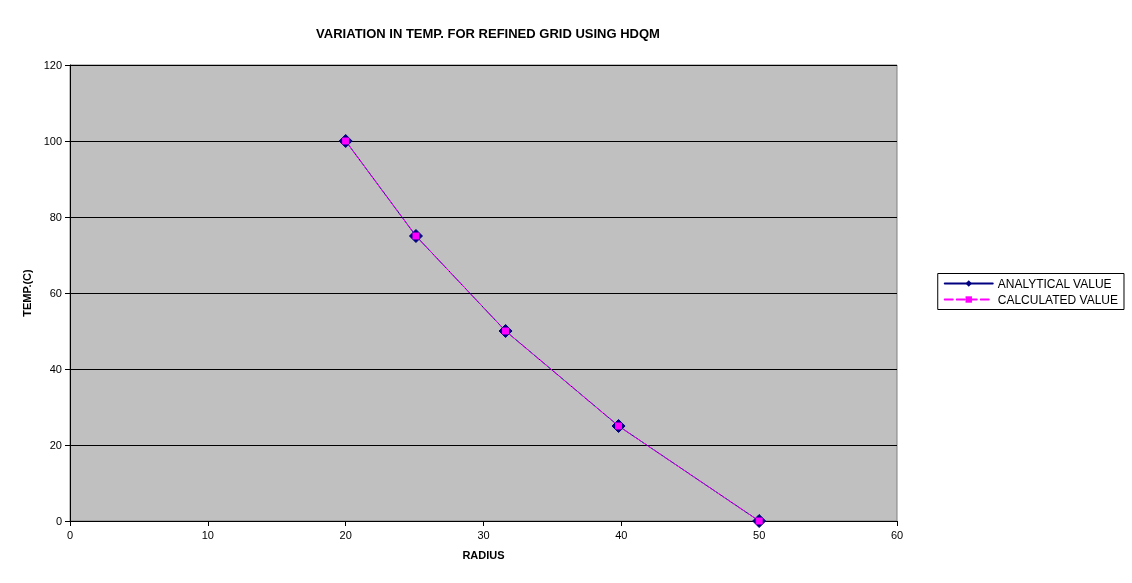  What do you see at coordinates (621, 534) in the screenshot?
I see `x-tick-label: 40` at bounding box center [621, 534].